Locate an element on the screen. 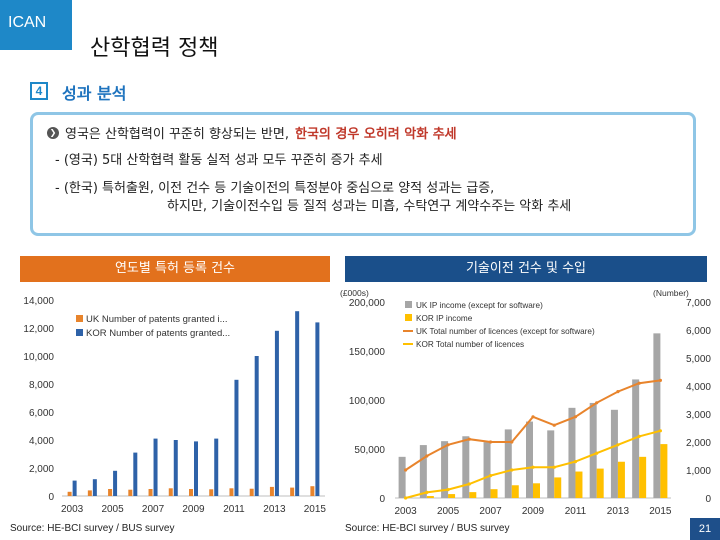 This screenshot has width=720, height=540. section-number-badge: 4 is located at coordinates (39, 91).